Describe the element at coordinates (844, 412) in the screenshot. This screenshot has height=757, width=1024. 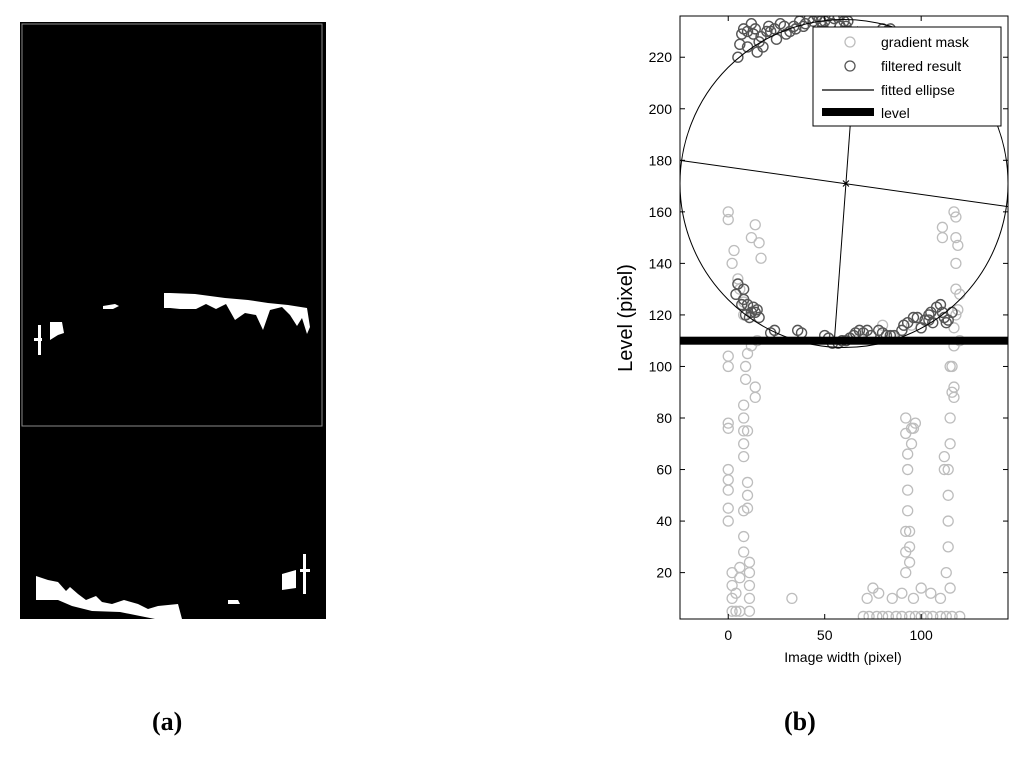
I see `gradient-mask-points` at that location.